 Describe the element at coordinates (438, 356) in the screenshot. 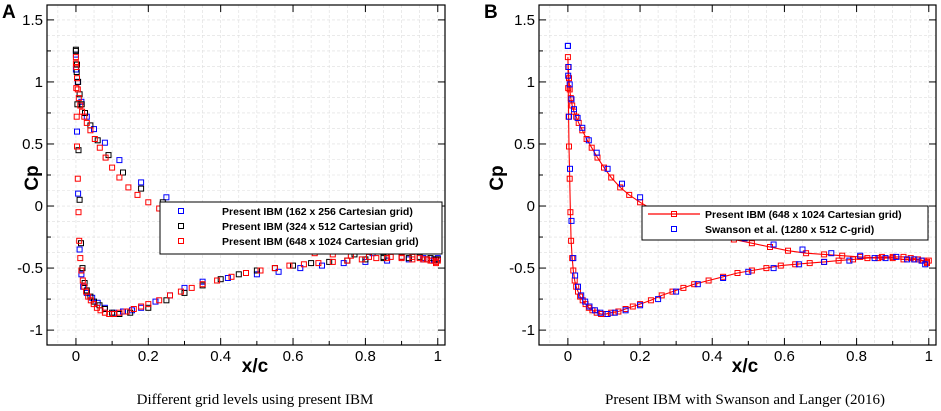

I see `x-tick-label: 1` at that location.